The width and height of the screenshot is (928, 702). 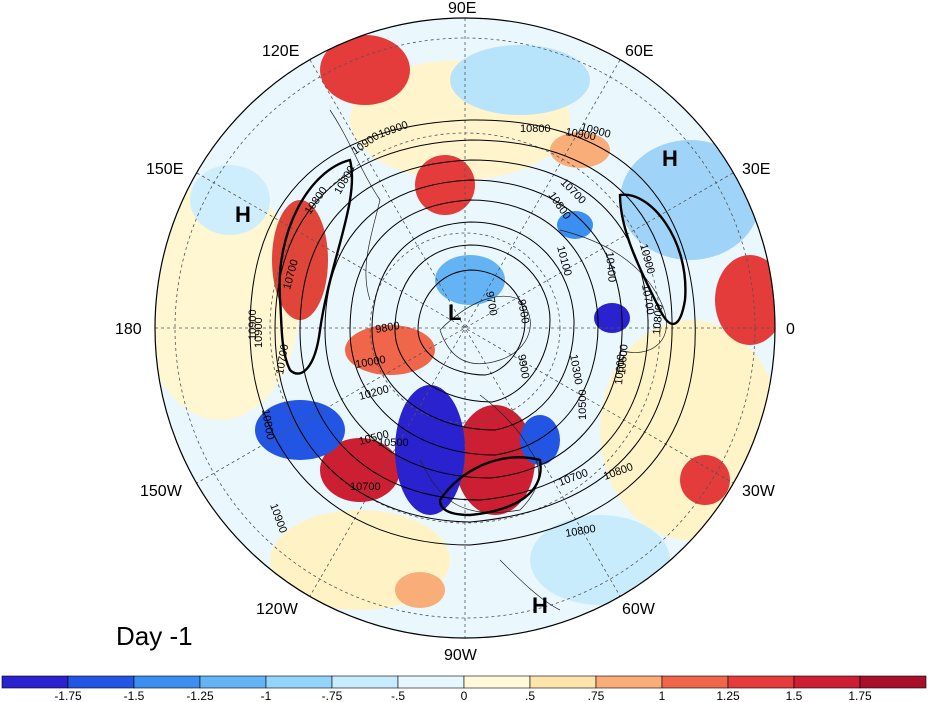 I want to click on shade-blue-scandinavia, so click(x=612, y=318).